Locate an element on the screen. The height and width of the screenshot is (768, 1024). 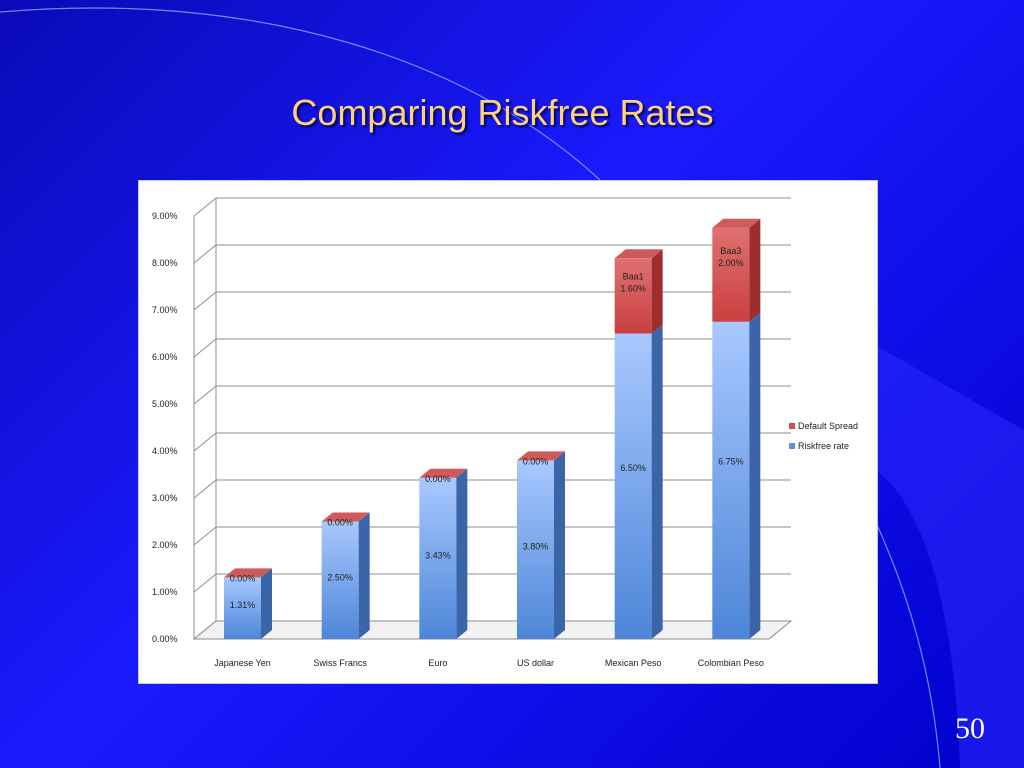
x-tick-label: Mexican Peso is located at coordinates (633, 663).